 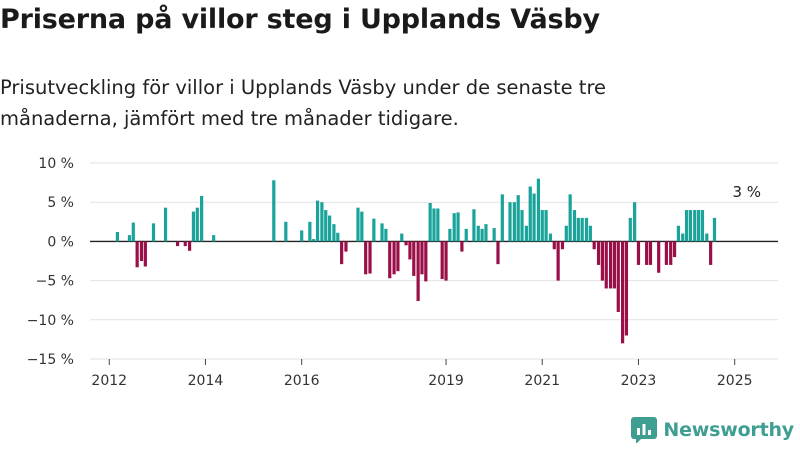 I want to click on y-tick-label: 10 %, so click(x=56, y=164).